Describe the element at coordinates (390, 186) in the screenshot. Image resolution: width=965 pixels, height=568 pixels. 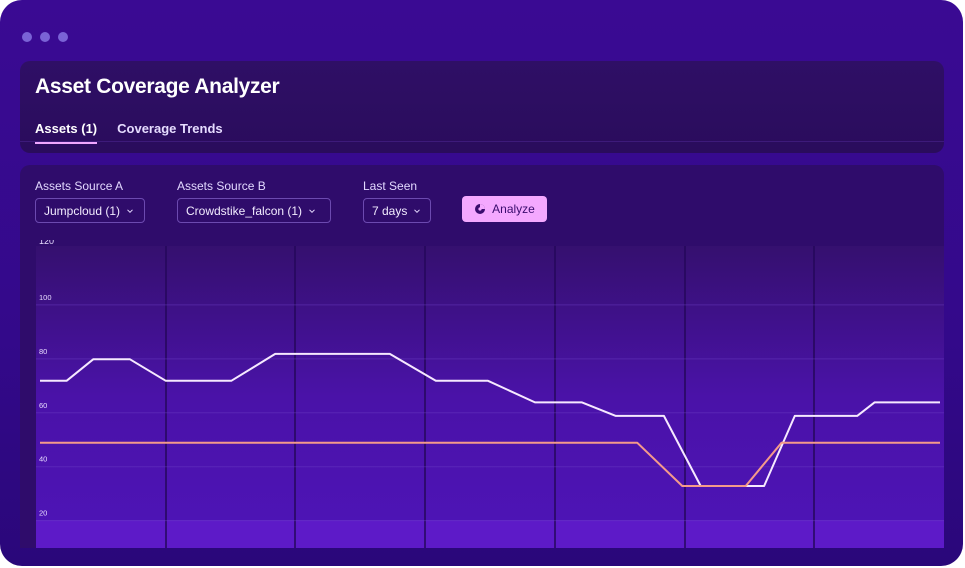
I see `last-seen-label: Last Seen` at that location.